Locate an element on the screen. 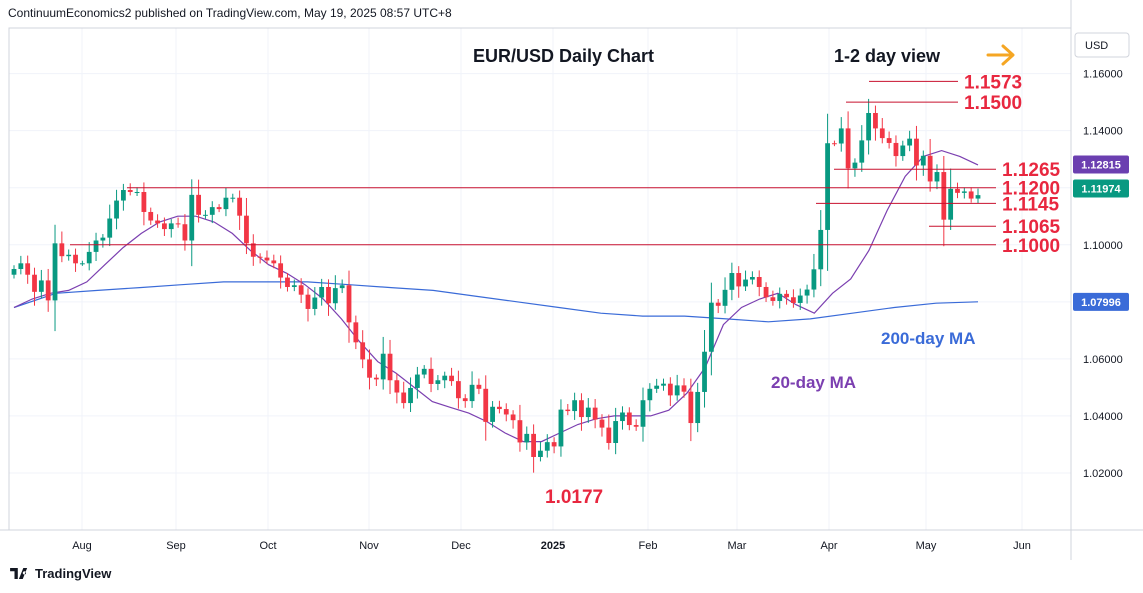 This screenshot has height=593, width=1143. ma200-layer is located at coordinates (496, 302).